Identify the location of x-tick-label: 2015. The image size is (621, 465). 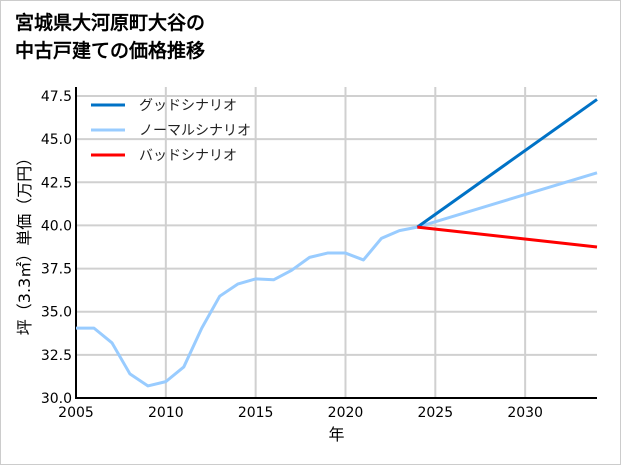
(256, 413).